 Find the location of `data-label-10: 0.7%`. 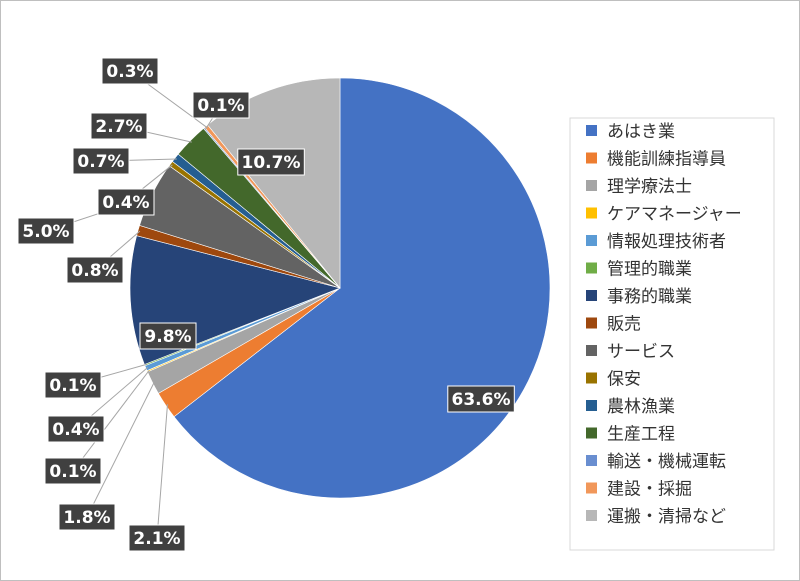

data-label-10: 0.7% is located at coordinates (100, 162).